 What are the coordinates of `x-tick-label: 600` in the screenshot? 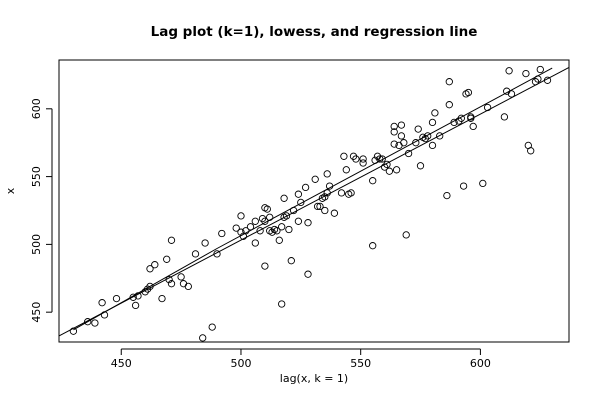 It's located at (480, 363).